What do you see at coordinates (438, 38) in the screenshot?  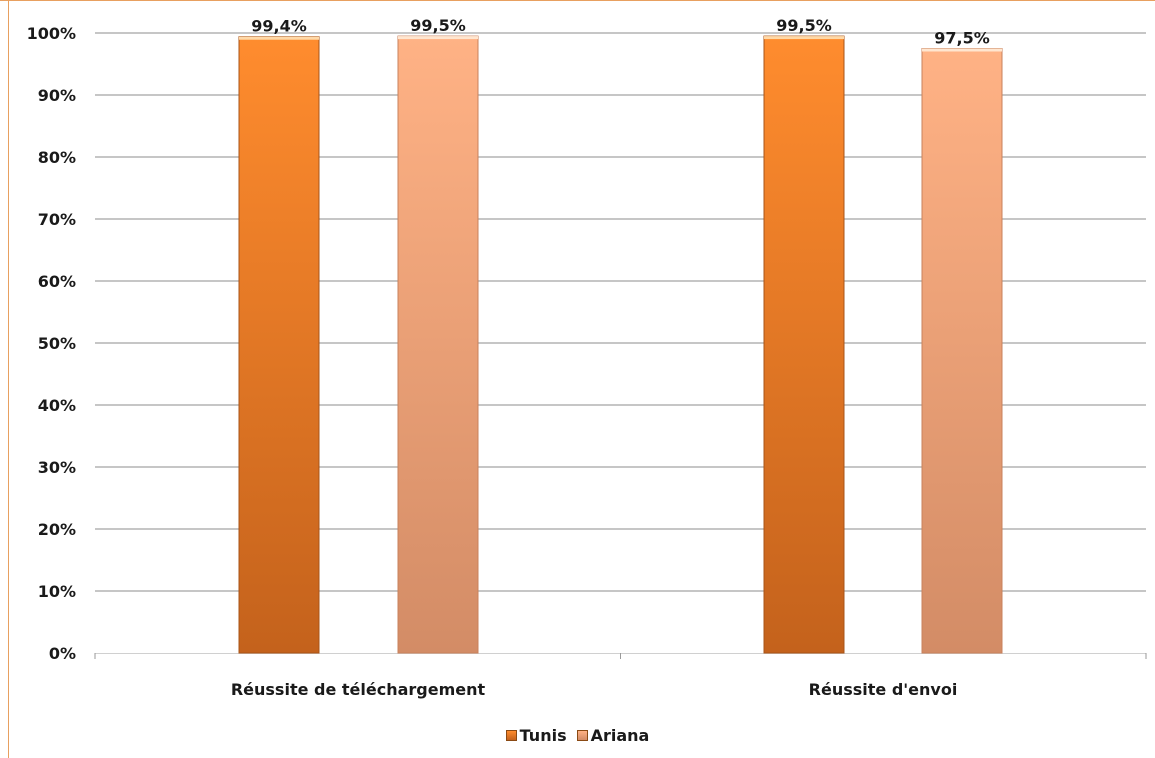 I see `bar-ariana-1-top-highlight` at bounding box center [438, 38].